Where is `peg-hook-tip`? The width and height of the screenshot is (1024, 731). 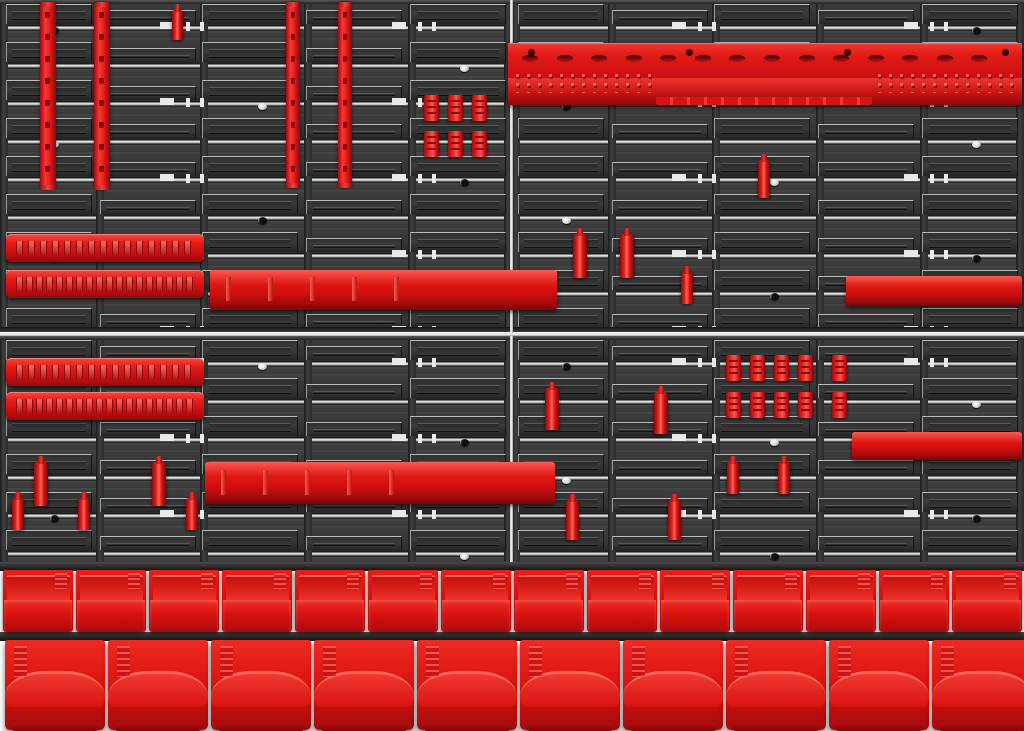
peg-hook-tip is located at coordinates (572, 498).